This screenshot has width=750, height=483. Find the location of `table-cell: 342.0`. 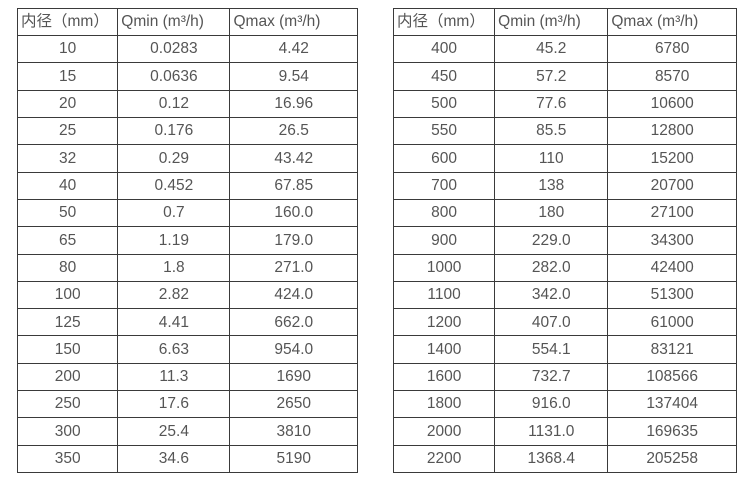

table-cell: 342.0 is located at coordinates (551, 295).